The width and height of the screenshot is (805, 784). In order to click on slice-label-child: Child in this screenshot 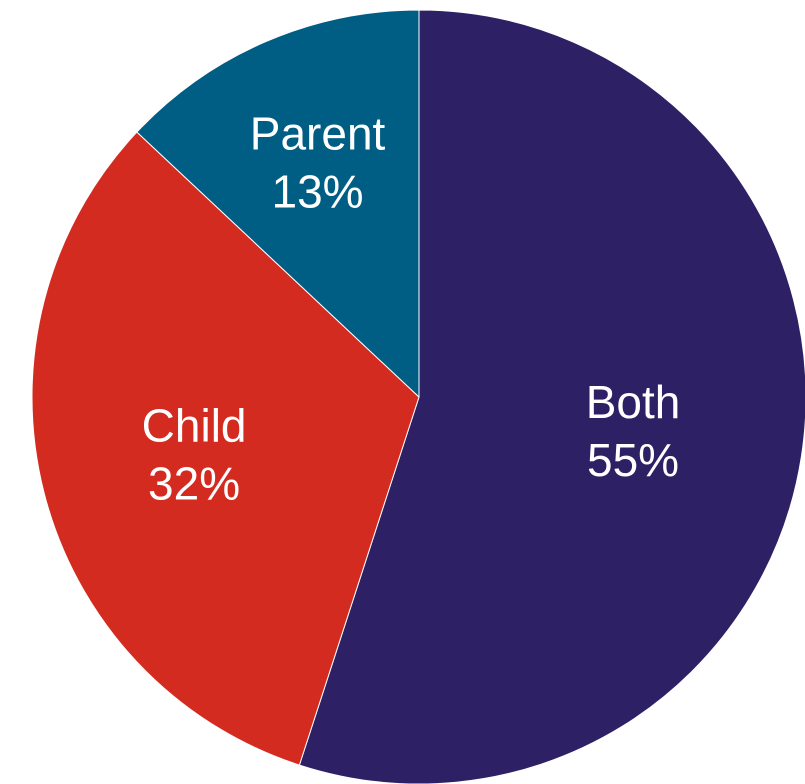, I will do `click(194, 426)`.